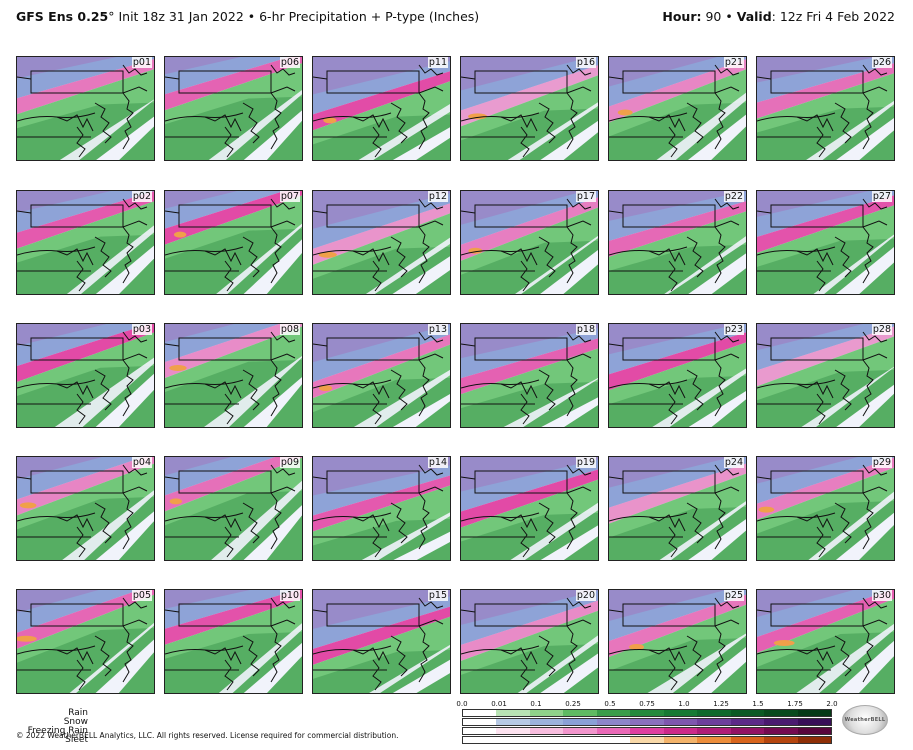 The image size is (913, 750). I want to click on member-label: p12, so click(437, 196).